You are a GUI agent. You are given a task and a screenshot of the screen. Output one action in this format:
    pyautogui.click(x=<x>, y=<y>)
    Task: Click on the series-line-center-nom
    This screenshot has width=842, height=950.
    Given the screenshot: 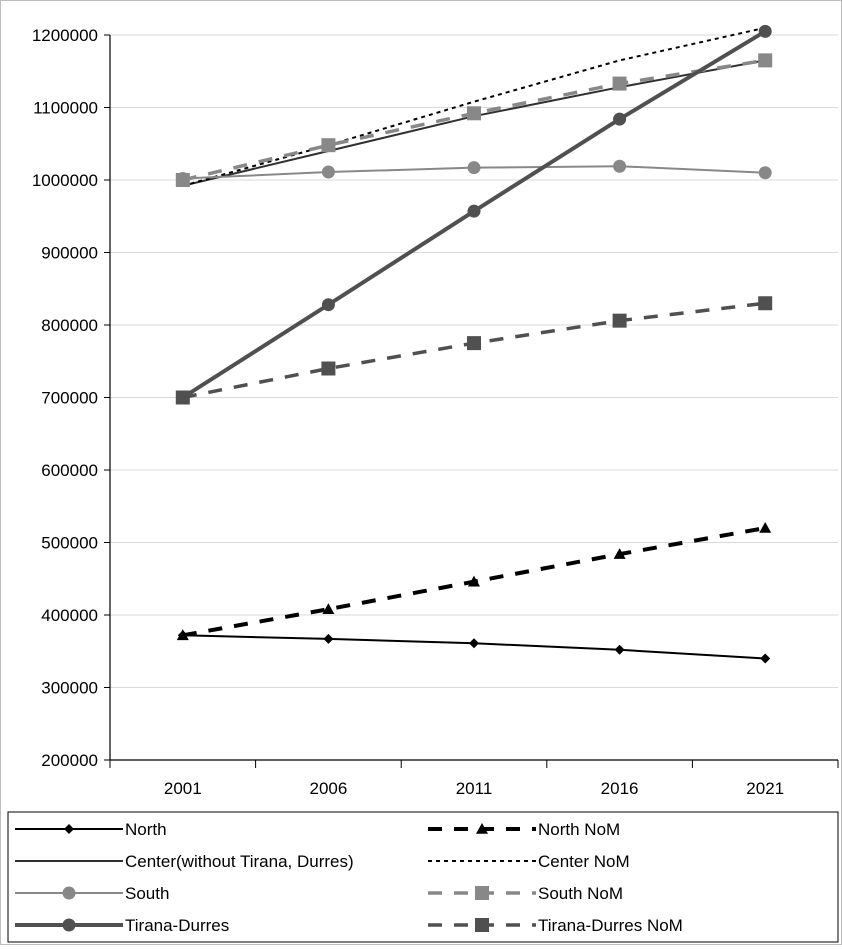 What is the action you would take?
    pyautogui.click(x=474, y=106)
    